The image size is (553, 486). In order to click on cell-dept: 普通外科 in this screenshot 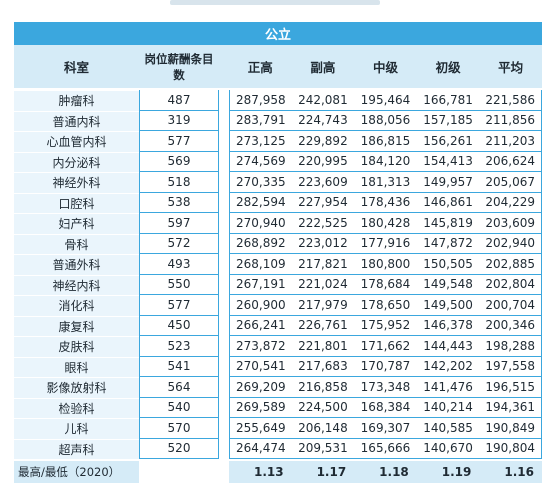, I will do `click(76, 264)`.